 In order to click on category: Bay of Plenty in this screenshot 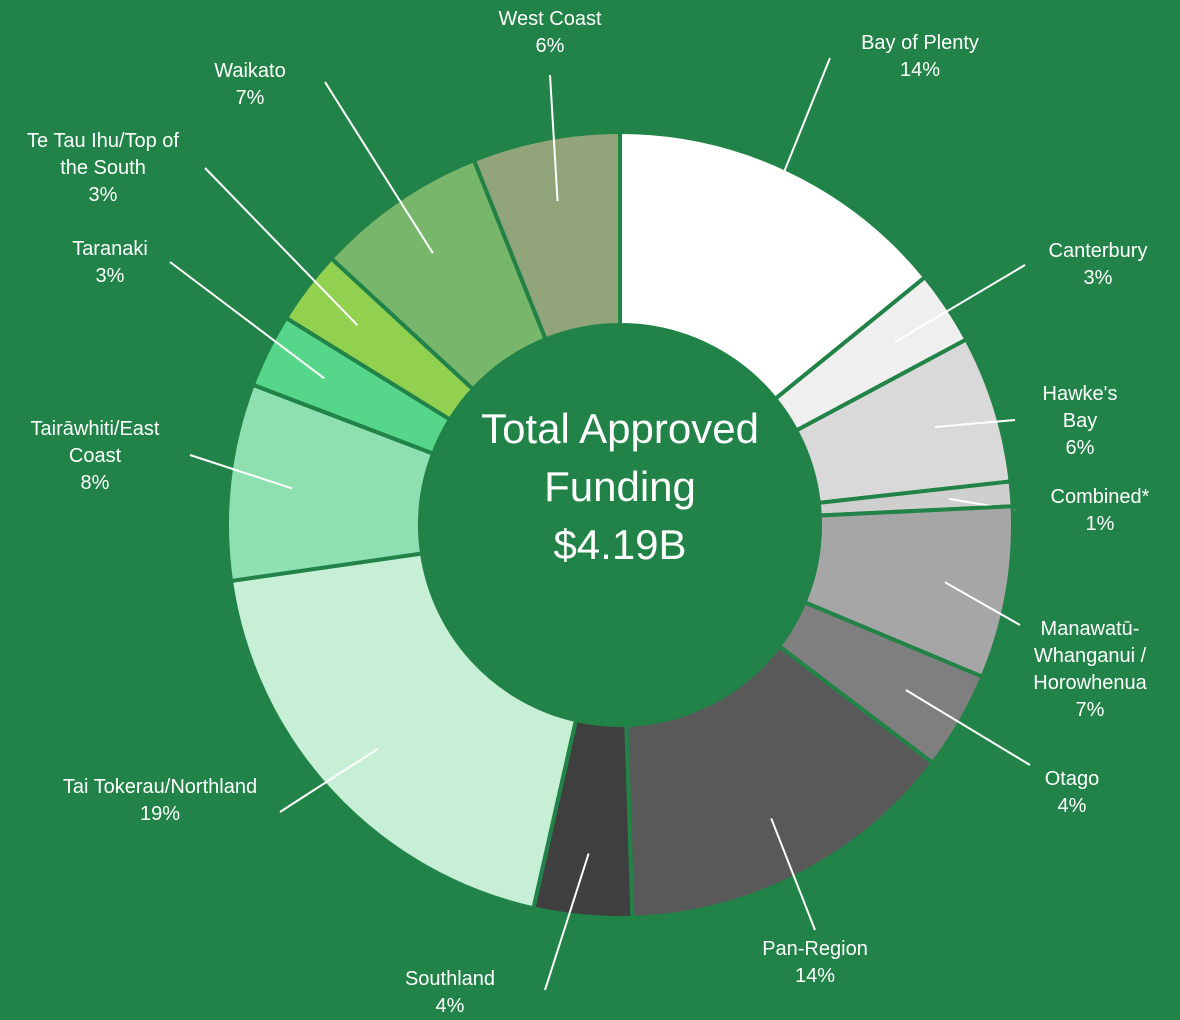, I will do `click(920, 43)`.